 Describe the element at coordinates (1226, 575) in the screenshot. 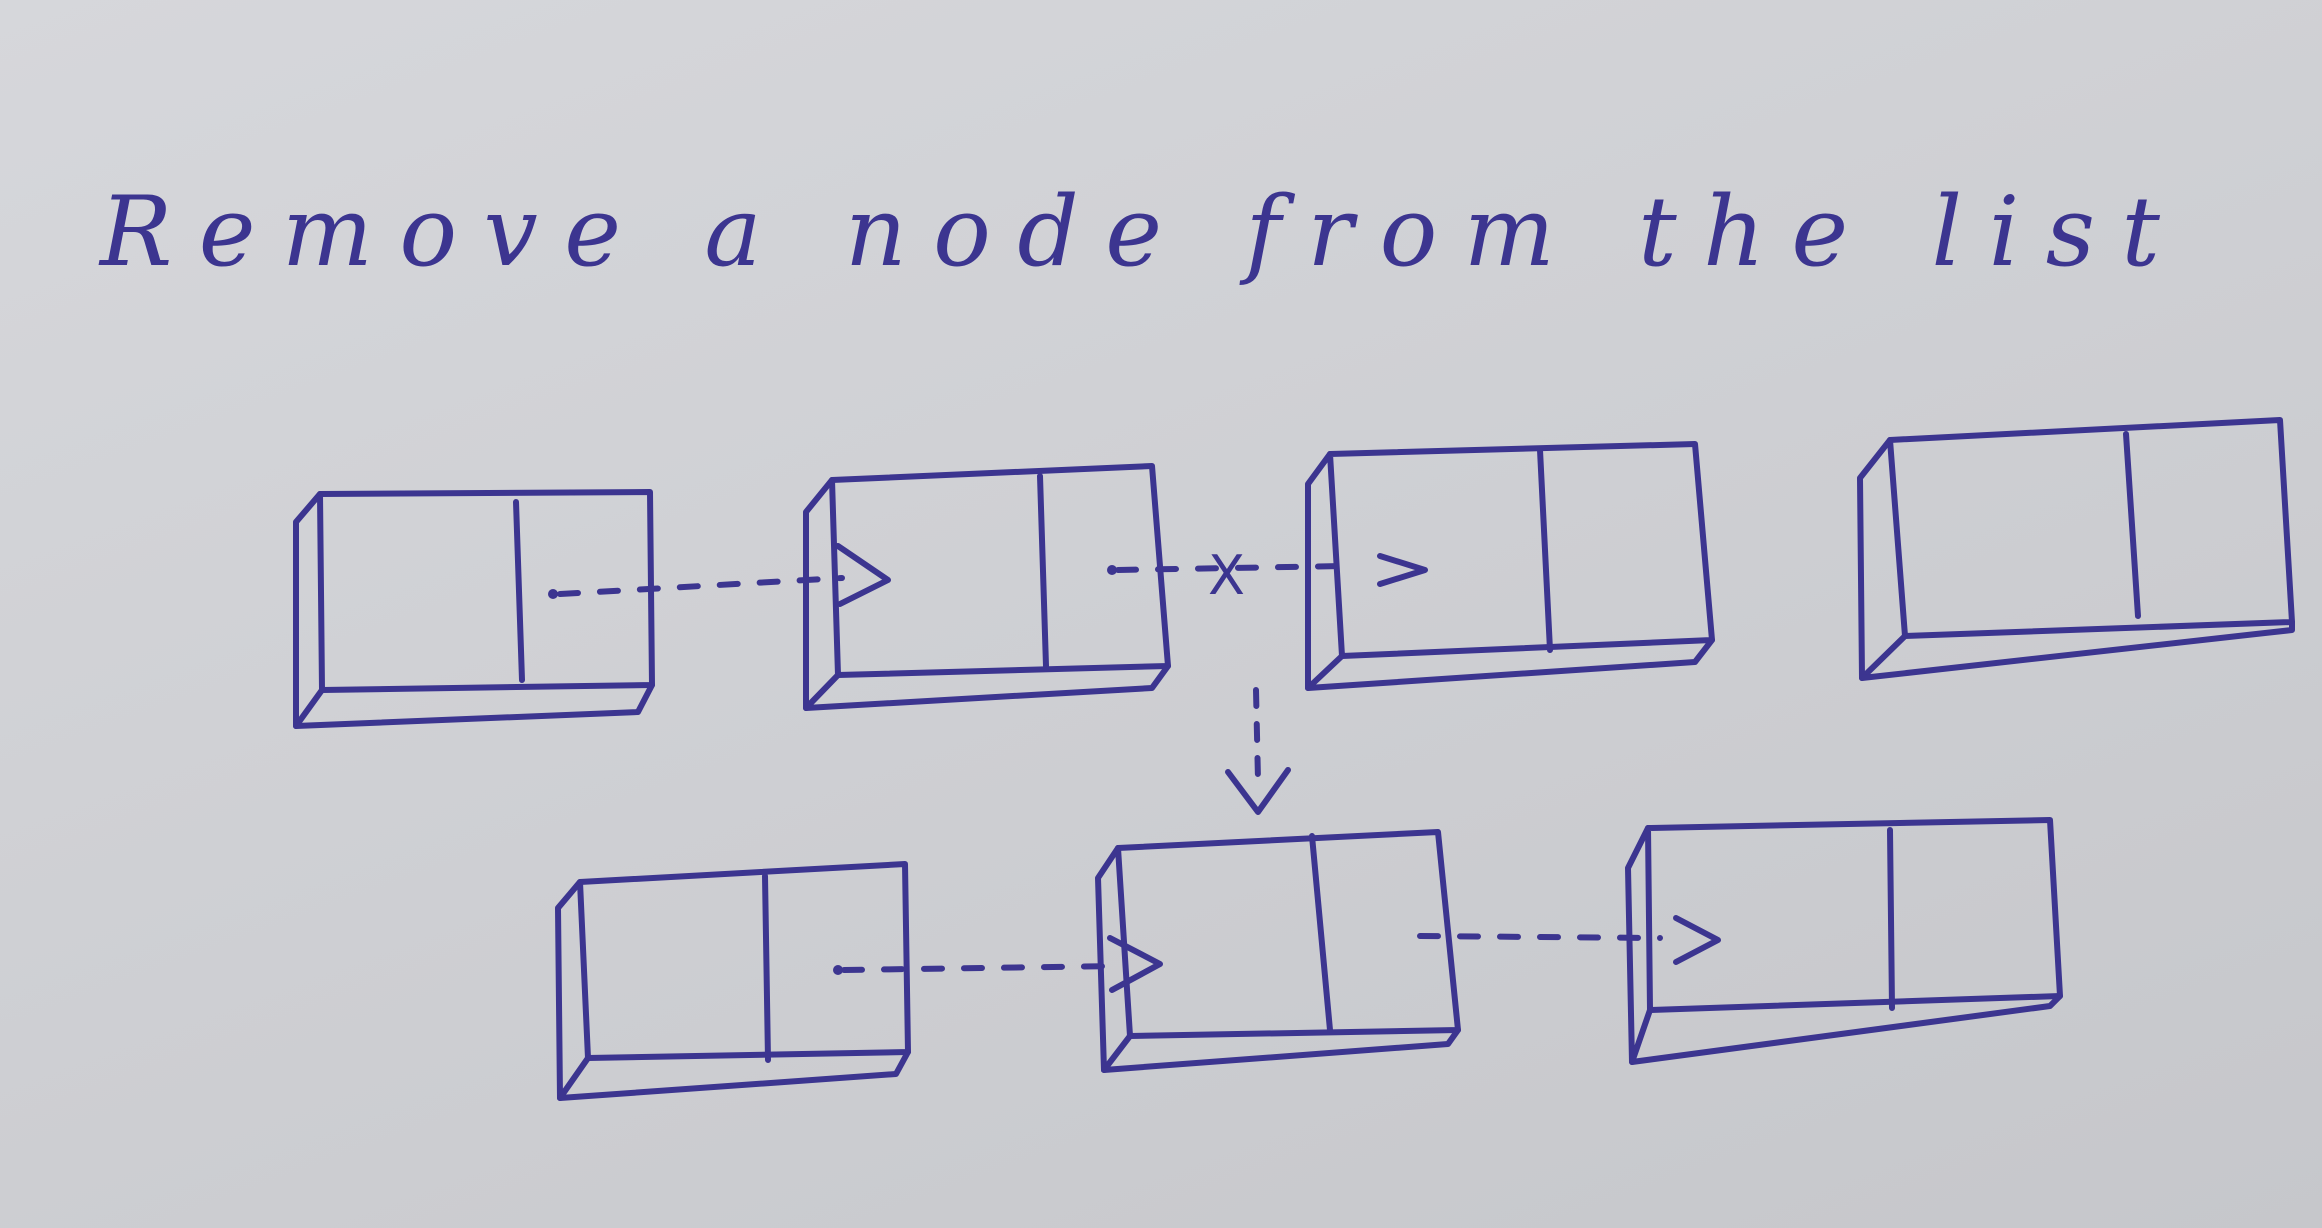

I see `removed-link-mark: X` at that location.